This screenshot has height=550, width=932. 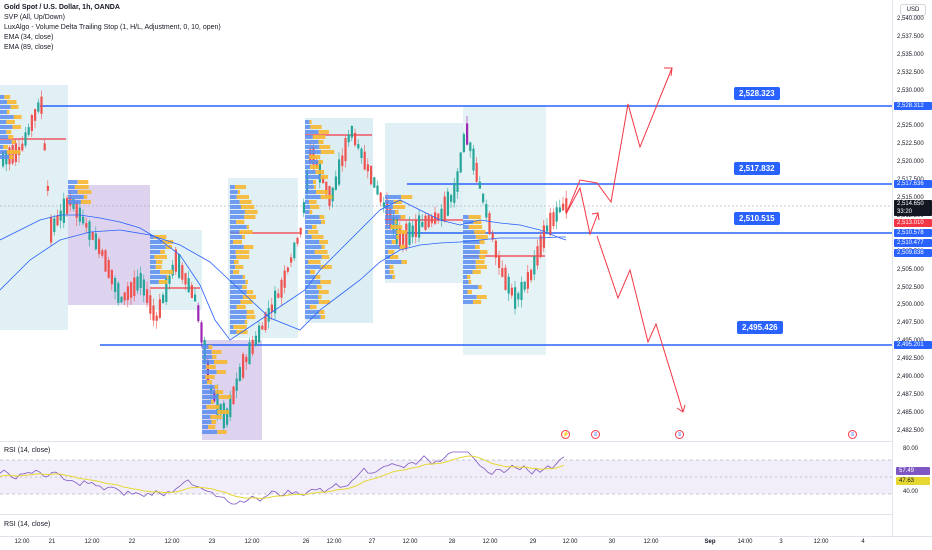 I want to click on time-label: 26, so click(x=306, y=542).